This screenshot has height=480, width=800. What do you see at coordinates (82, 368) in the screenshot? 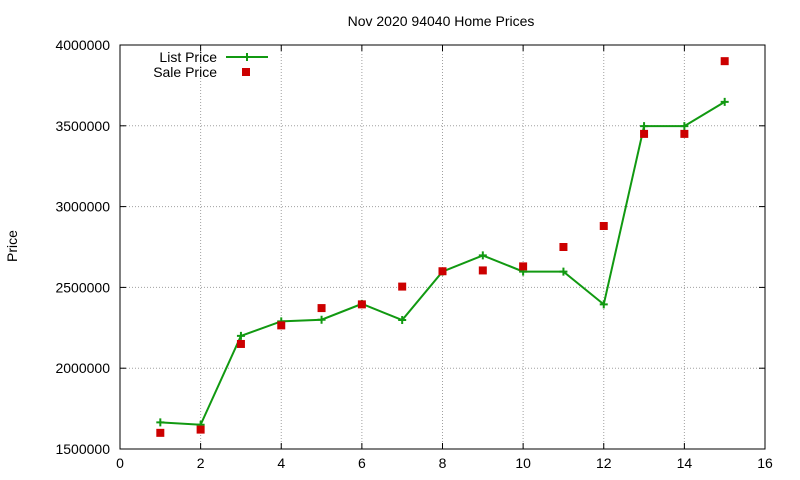
I see `y-tick-label: 2000000` at bounding box center [82, 368].